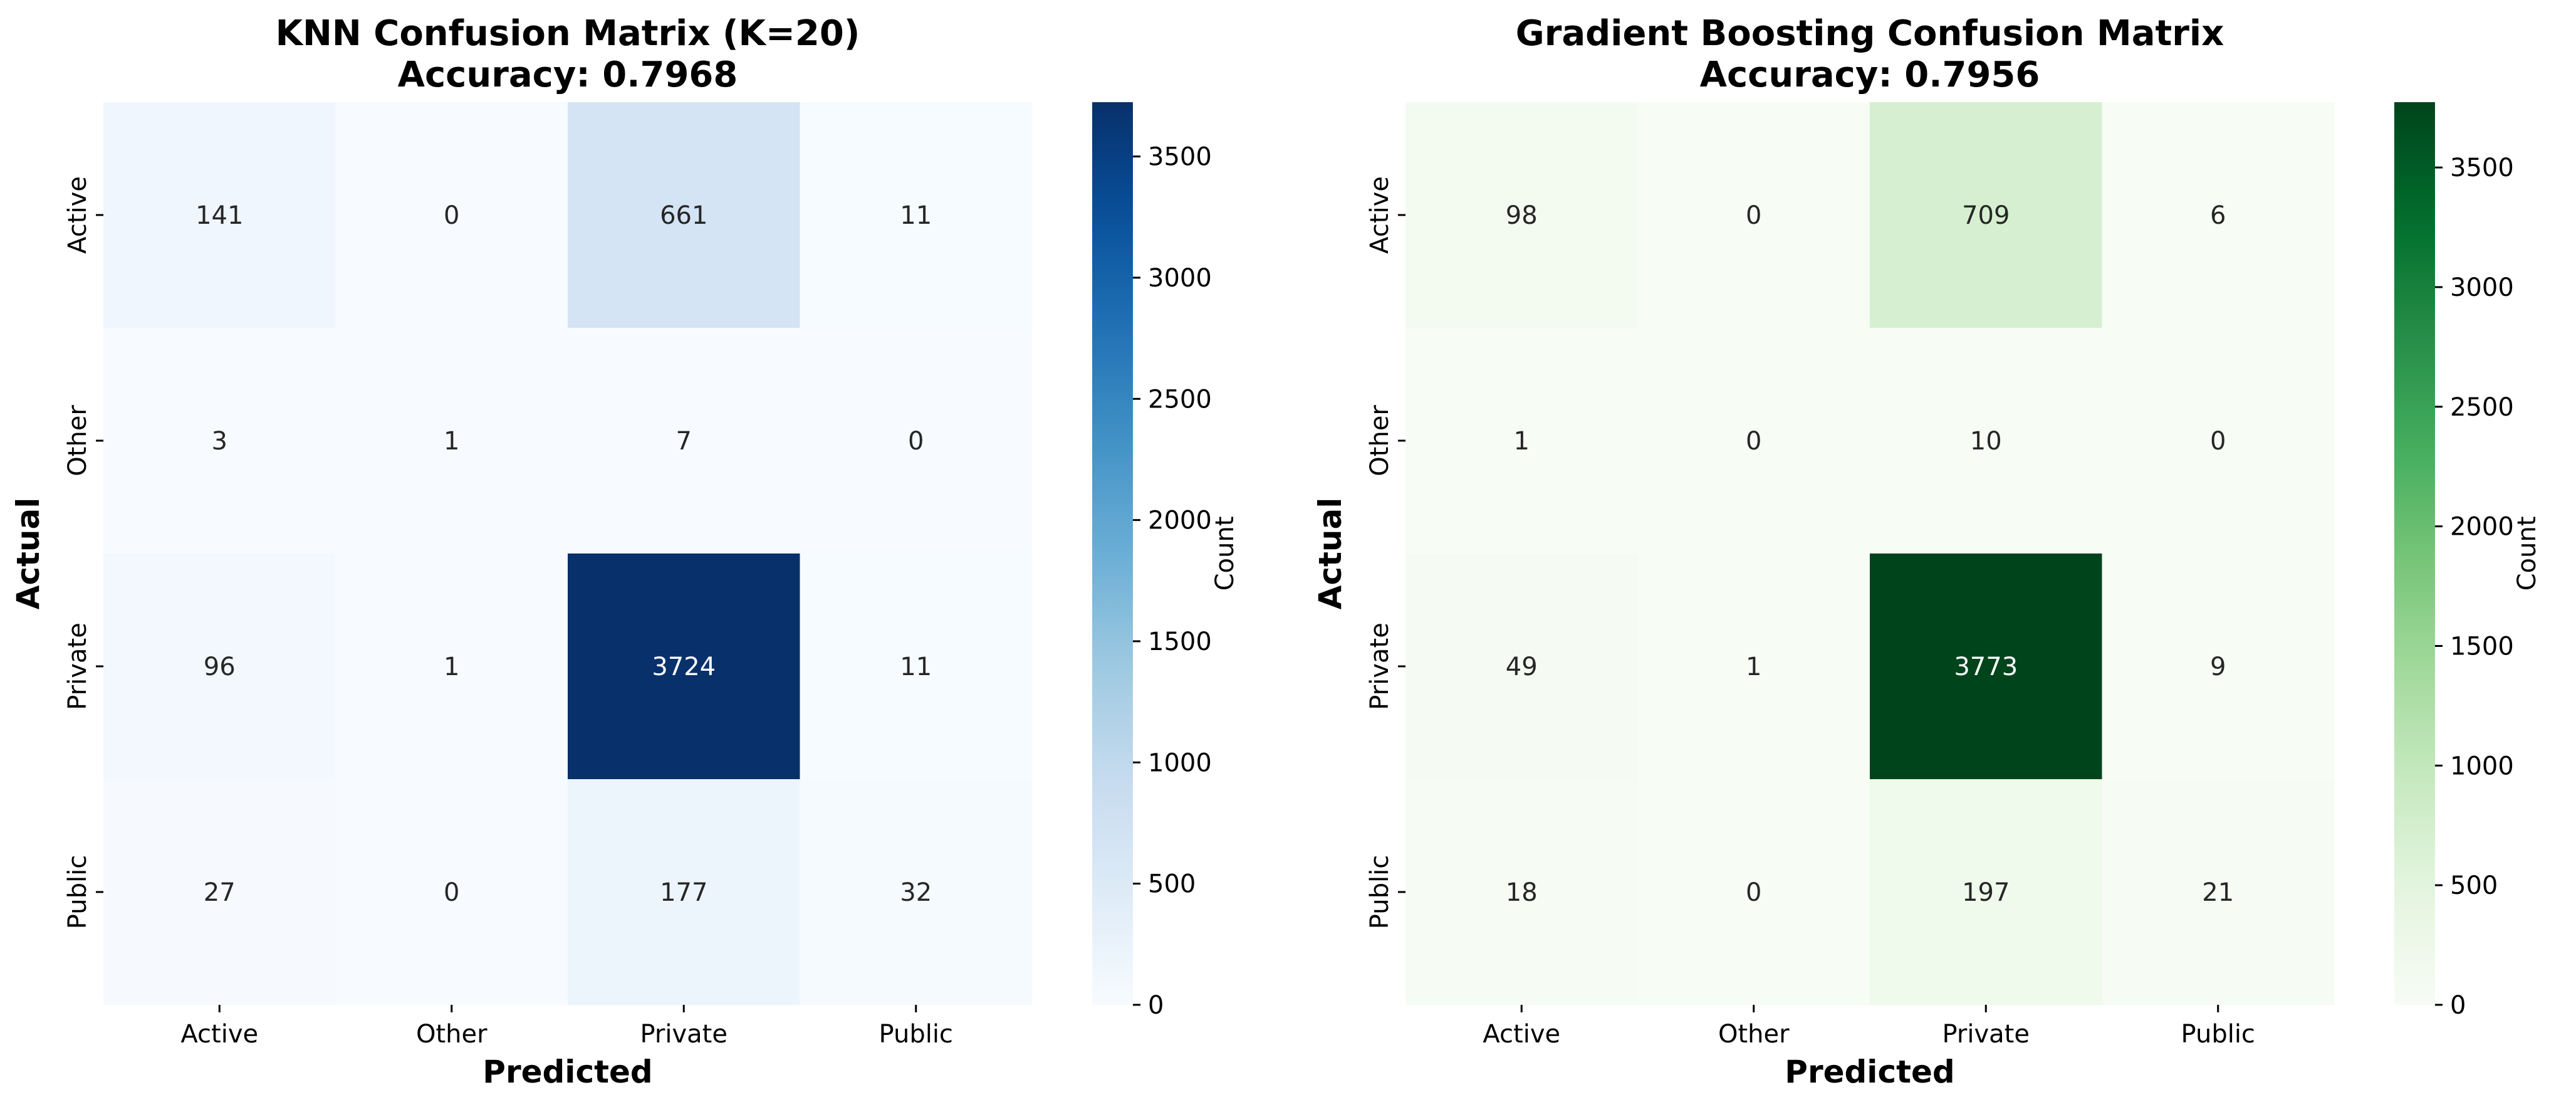 Image resolution: width=2576 pixels, height=1107 pixels. I want to click on chart-title: KNN Confusion Matrix (K=20), so click(568, 34).